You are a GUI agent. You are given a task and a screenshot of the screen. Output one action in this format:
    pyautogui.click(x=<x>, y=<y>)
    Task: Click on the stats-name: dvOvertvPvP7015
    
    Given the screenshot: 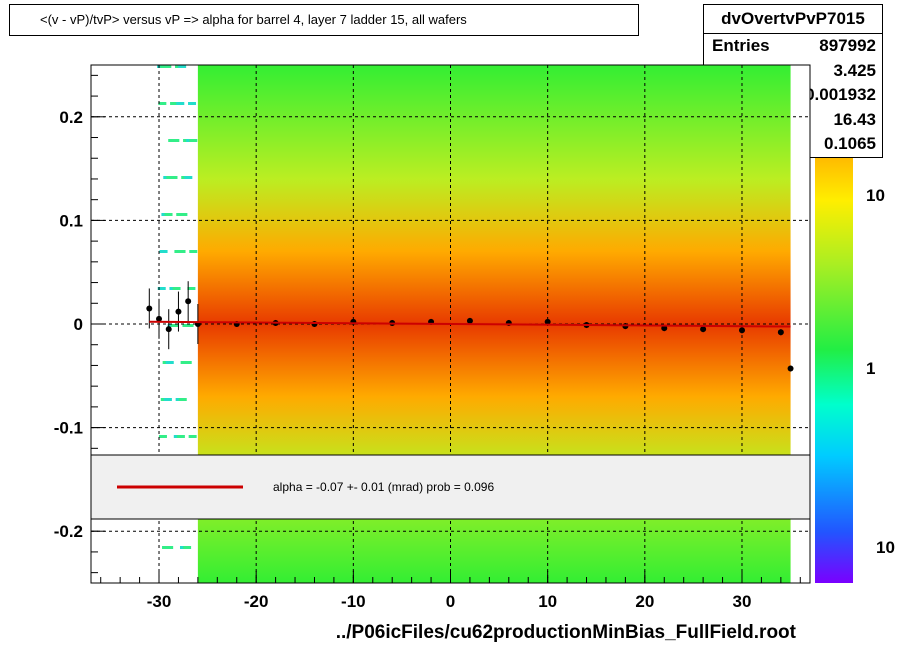 What is the action you would take?
    pyautogui.click(x=793, y=19)
    